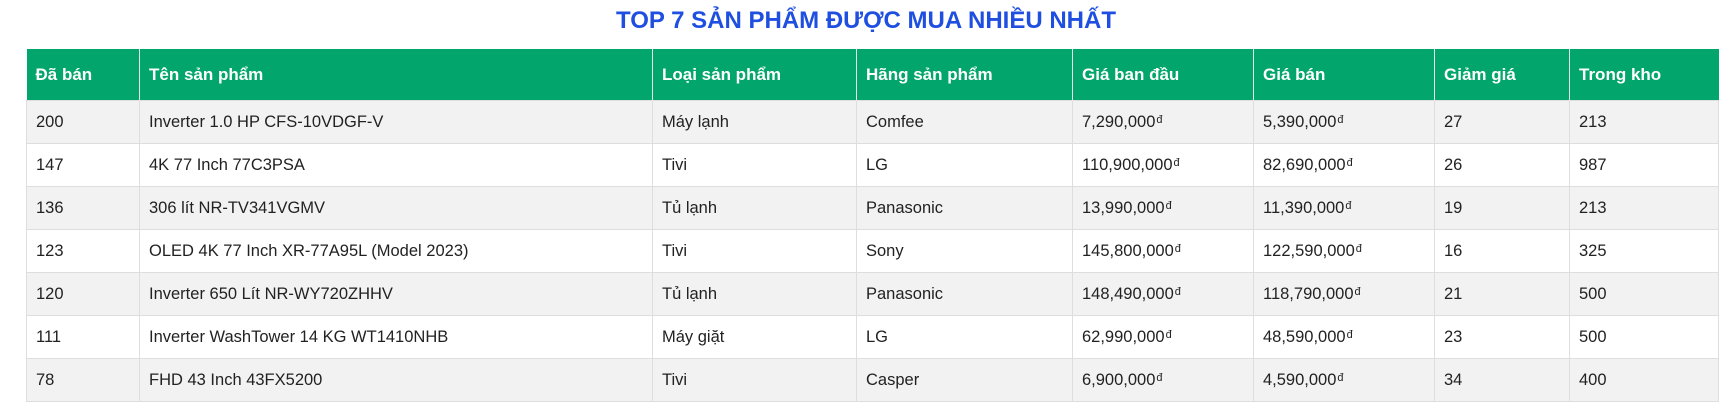  What do you see at coordinates (50, 250) in the screenshot?
I see `cell-sold-value: 123` at bounding box center [50, 250].